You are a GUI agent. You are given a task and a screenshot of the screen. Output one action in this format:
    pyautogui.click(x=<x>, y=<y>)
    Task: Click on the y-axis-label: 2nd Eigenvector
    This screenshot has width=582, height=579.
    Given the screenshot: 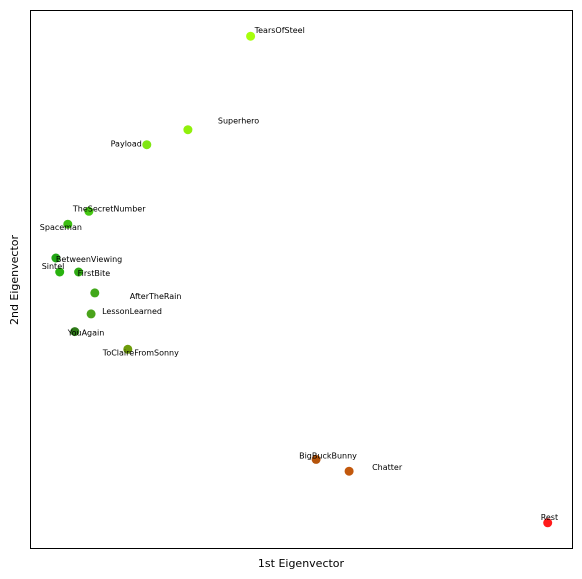 What is the action you would take?
    pyautogui.click(x=14, y=279)
    